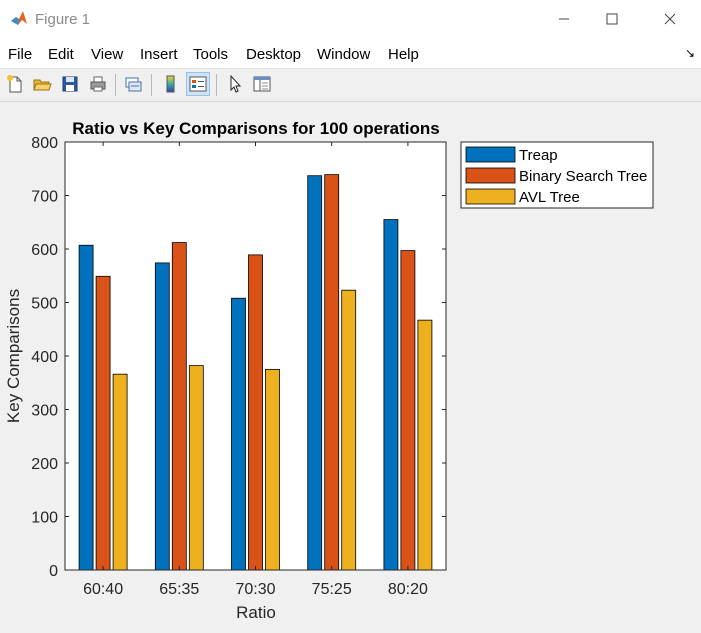  What do you see at coordinates (107, 54) in the screenshot?
I see `menu-view: View` at bounding box center [107, 54].